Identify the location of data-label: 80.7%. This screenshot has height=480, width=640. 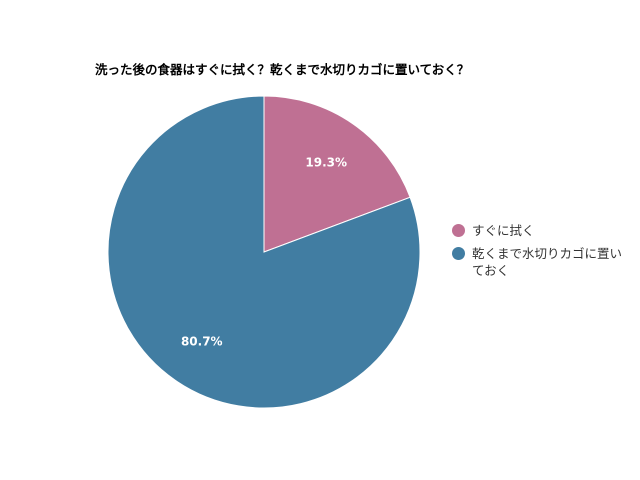
(202, 342).